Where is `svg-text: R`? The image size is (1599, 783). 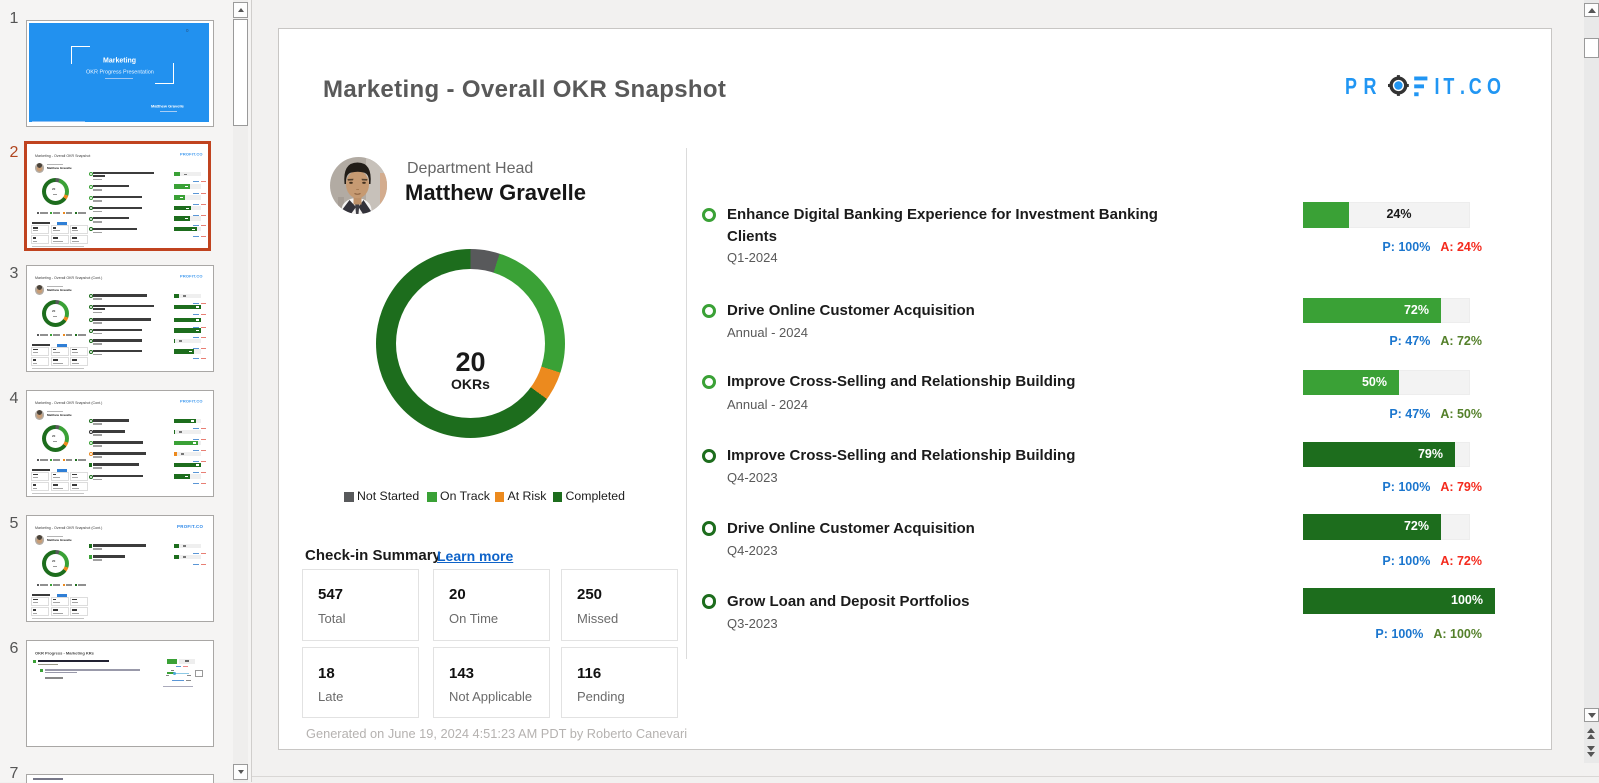
svg-text: R is located at coordinates (1369, 87).